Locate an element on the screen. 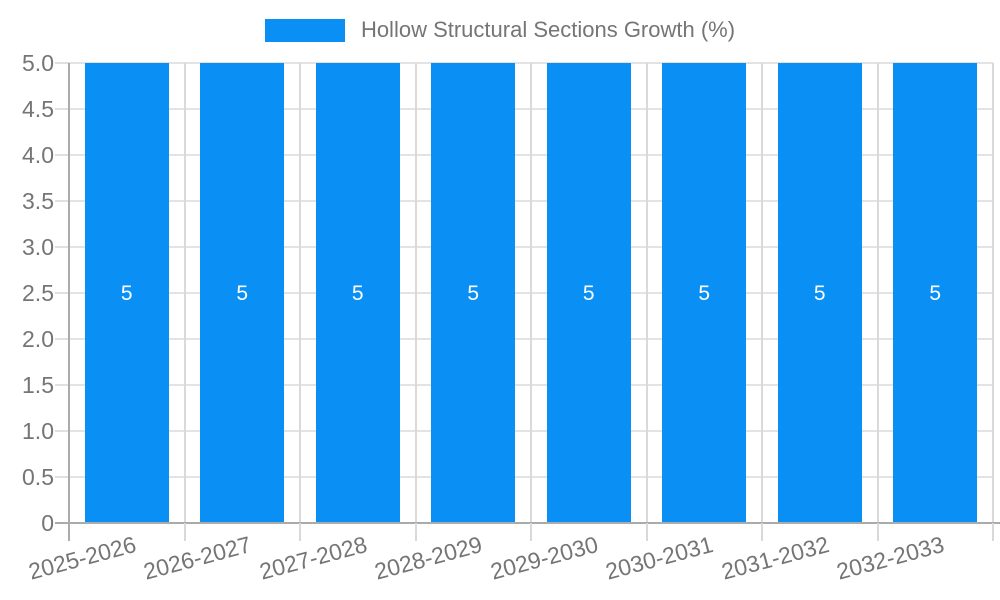 Image resolution: width=1000 pixels, height=600 pixels. legend-swatch is located at coordinates (304, 30).